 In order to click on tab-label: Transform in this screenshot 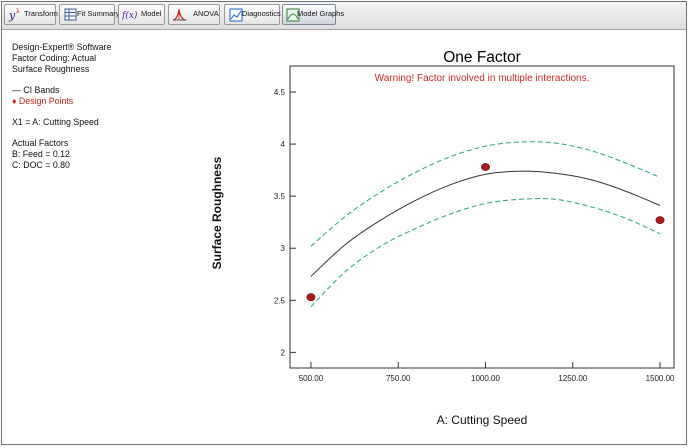, I will do `click(41, 13)`.